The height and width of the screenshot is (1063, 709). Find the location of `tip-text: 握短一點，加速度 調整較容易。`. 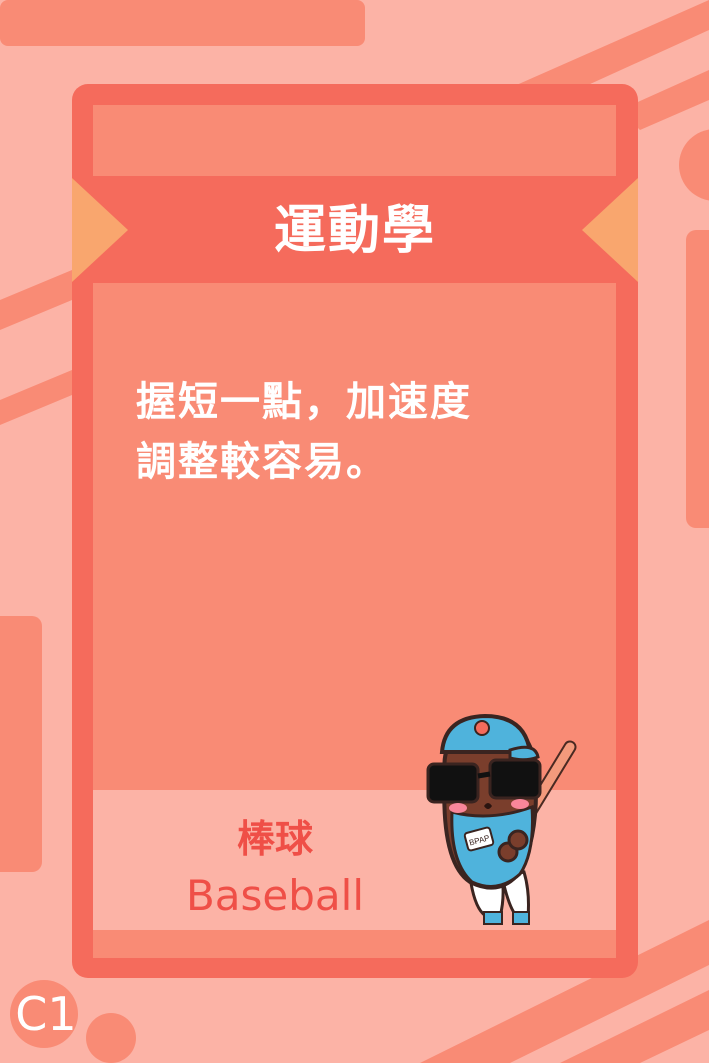

tip-text: 握短一點，加速度 調整較容易。 is located at coordinates (356, 432).